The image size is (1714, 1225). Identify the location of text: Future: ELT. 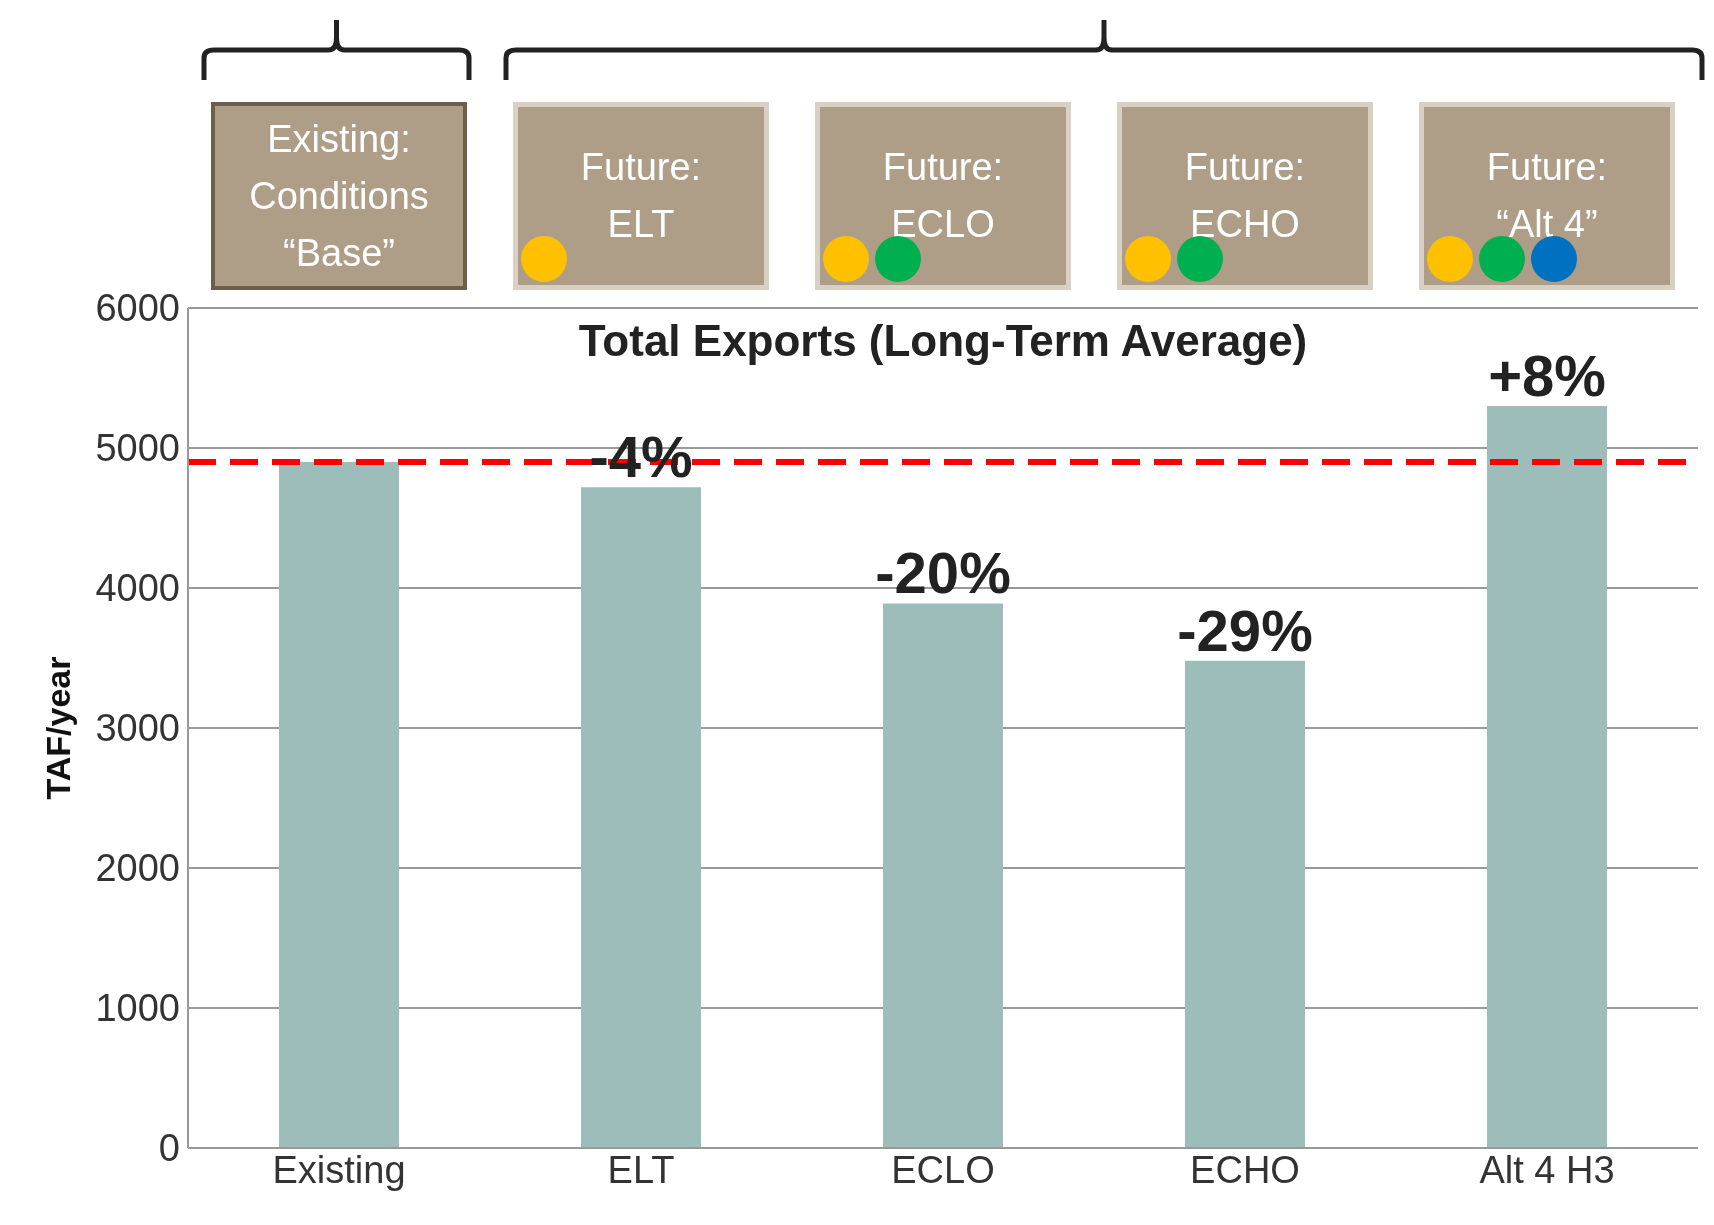
(641, 196).